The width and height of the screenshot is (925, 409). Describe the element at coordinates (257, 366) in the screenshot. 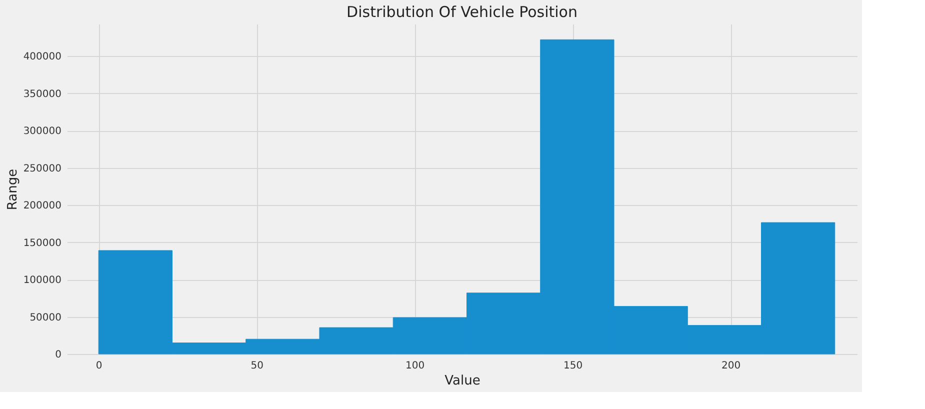

I see `x-tick-label: 50` at that location.